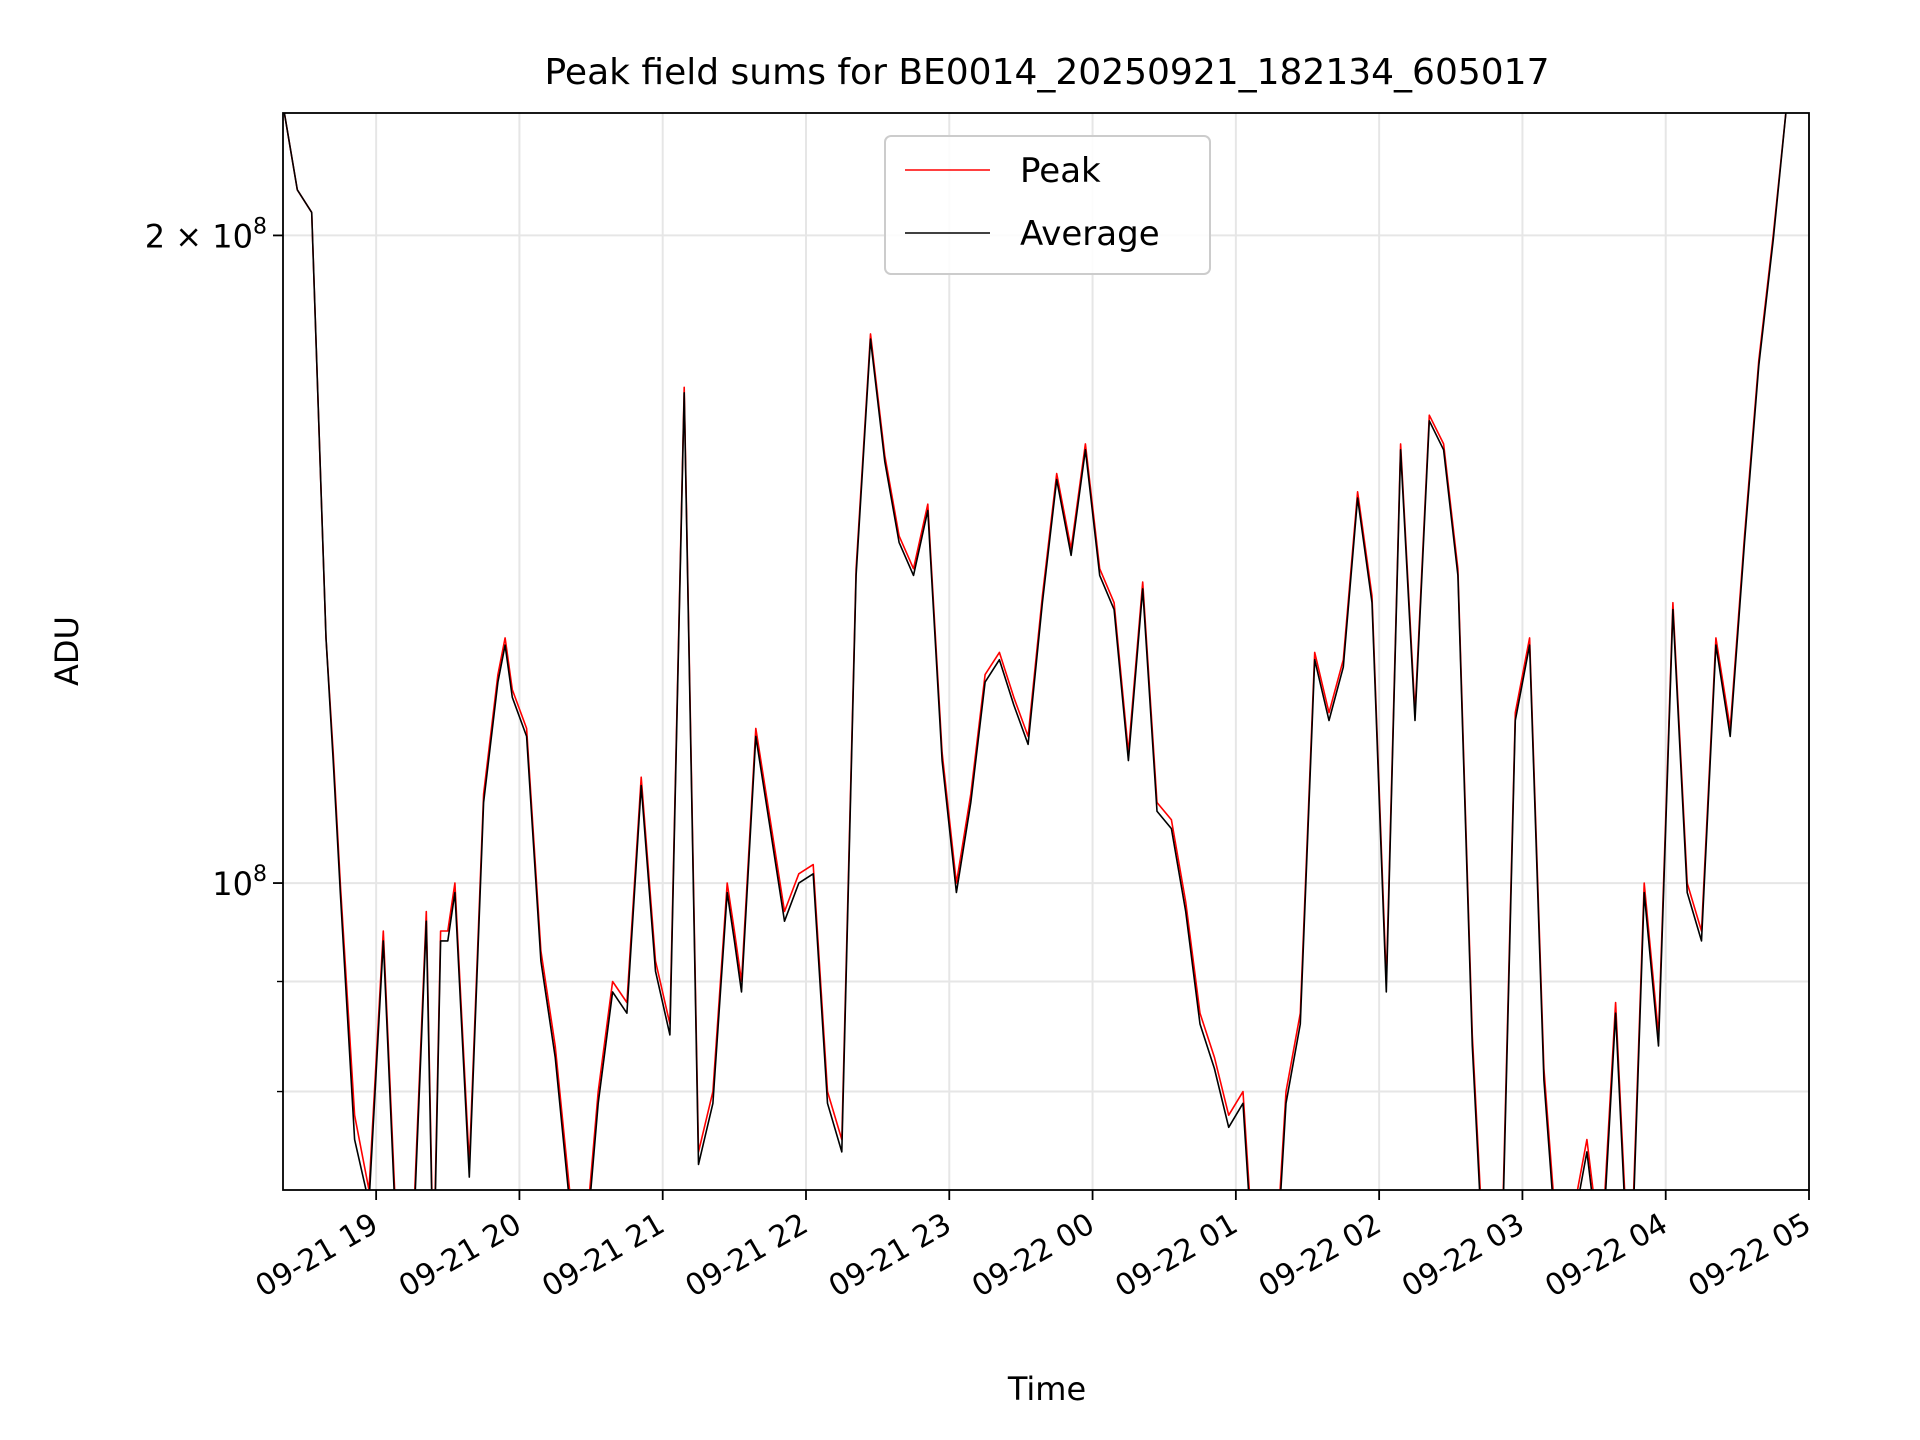 The height and width of the screenshot is (1440, 1920). Describe the element at coordinates (1046, 1389) in the screenshot. I see `x-axis-label: Time` at that location.